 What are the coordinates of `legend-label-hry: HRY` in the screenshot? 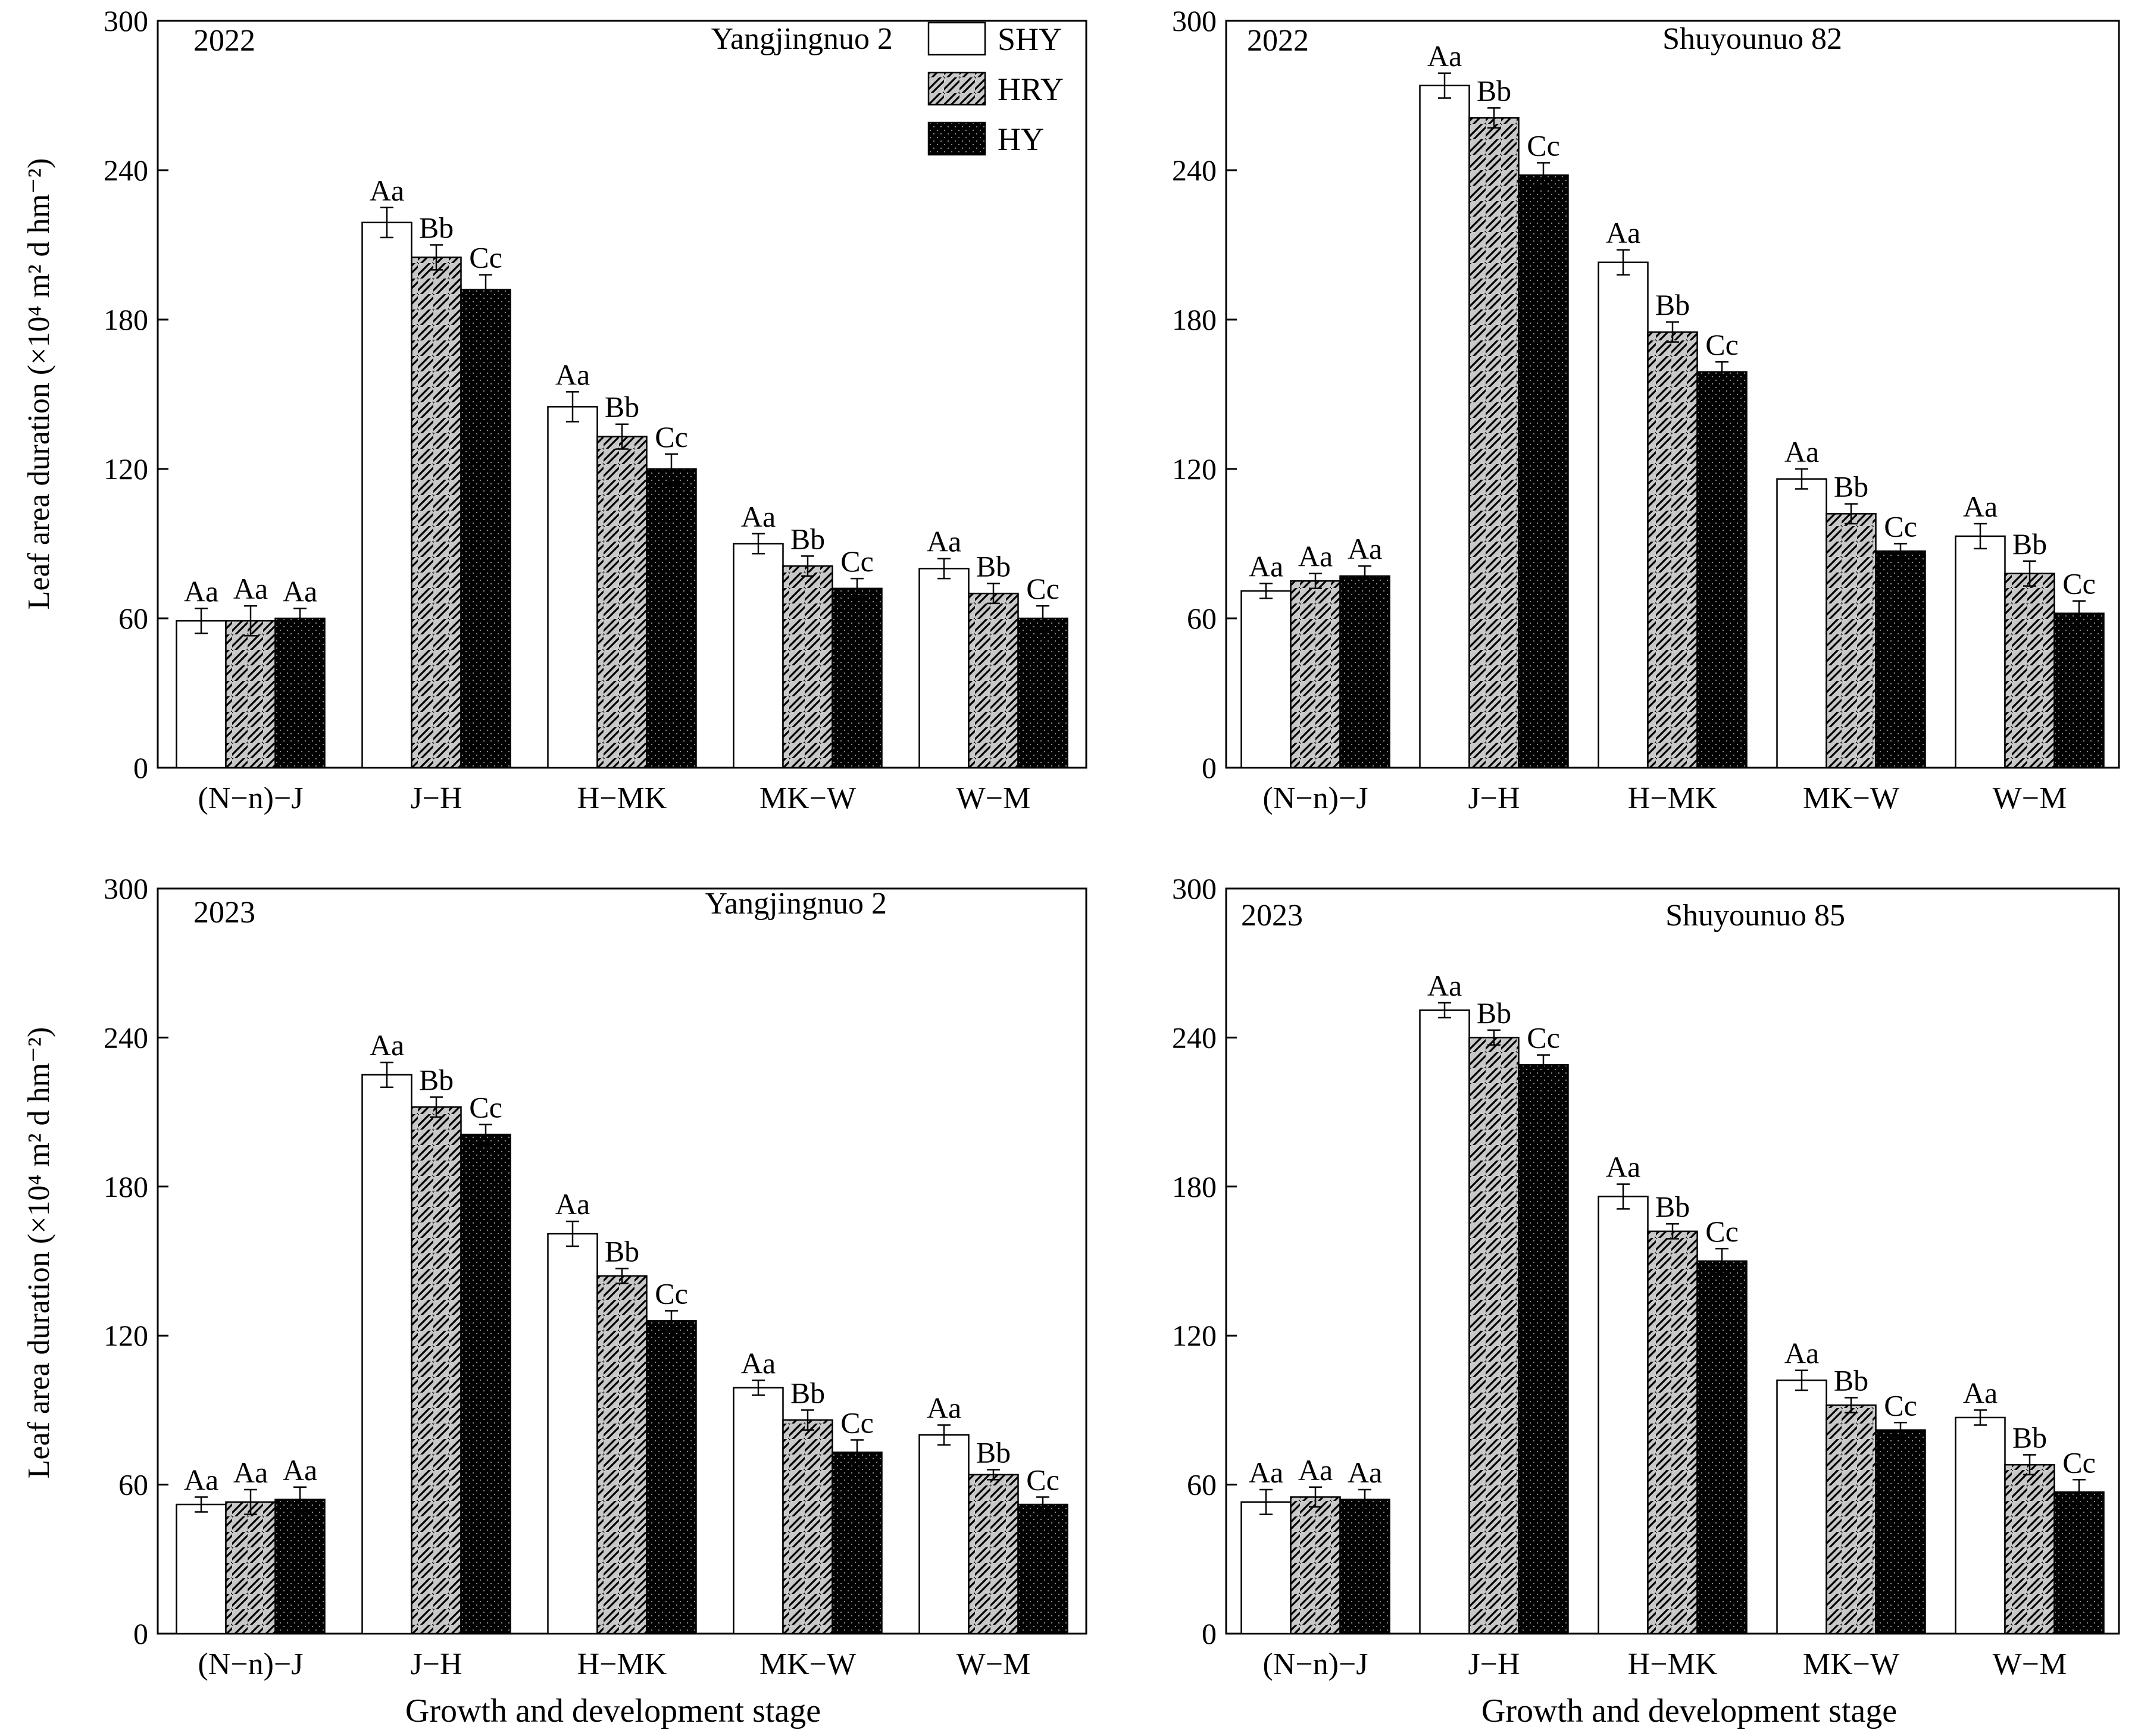 It's located at (1031, 89).